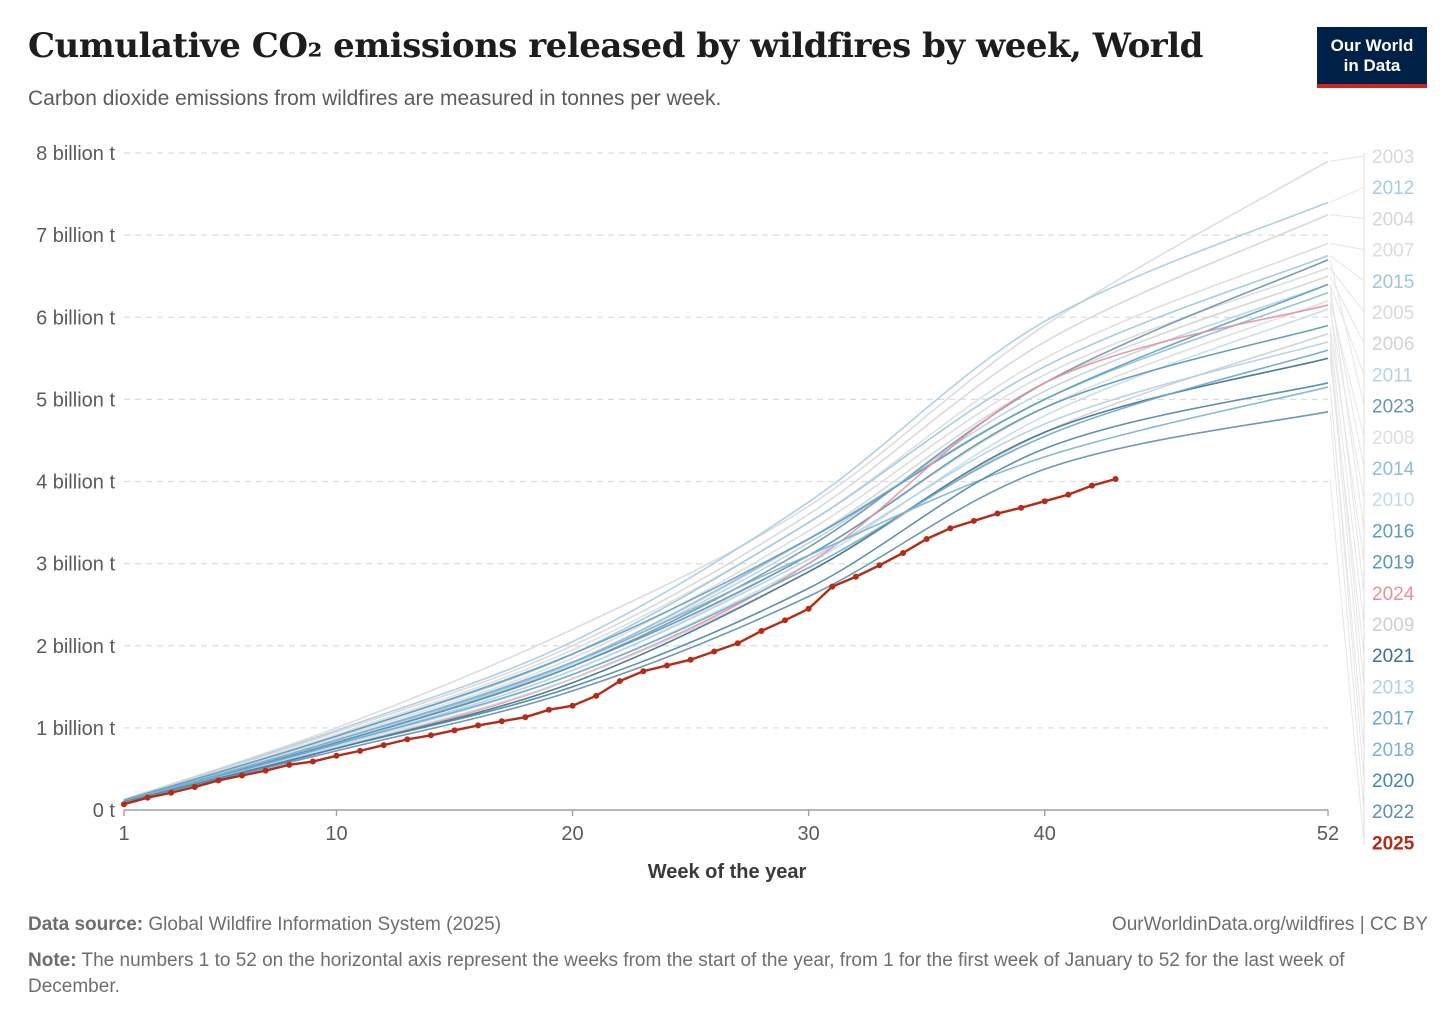  Describe the element at coordinates (75, 400) in the screenshot. I see `y-tick-label: 5 billion t` at that location.